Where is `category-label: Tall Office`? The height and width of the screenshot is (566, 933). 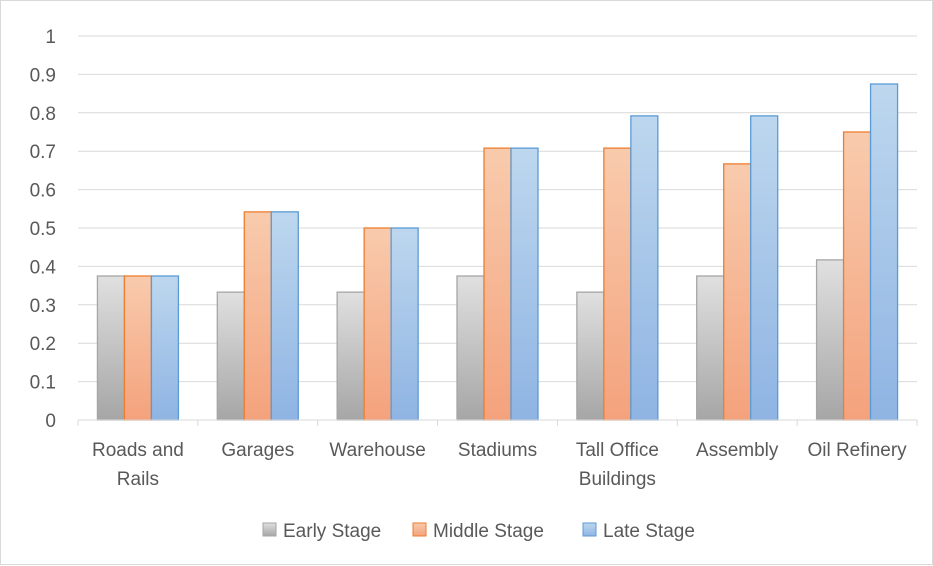 category-label: Tall Office is located at coordinates (617, 450).